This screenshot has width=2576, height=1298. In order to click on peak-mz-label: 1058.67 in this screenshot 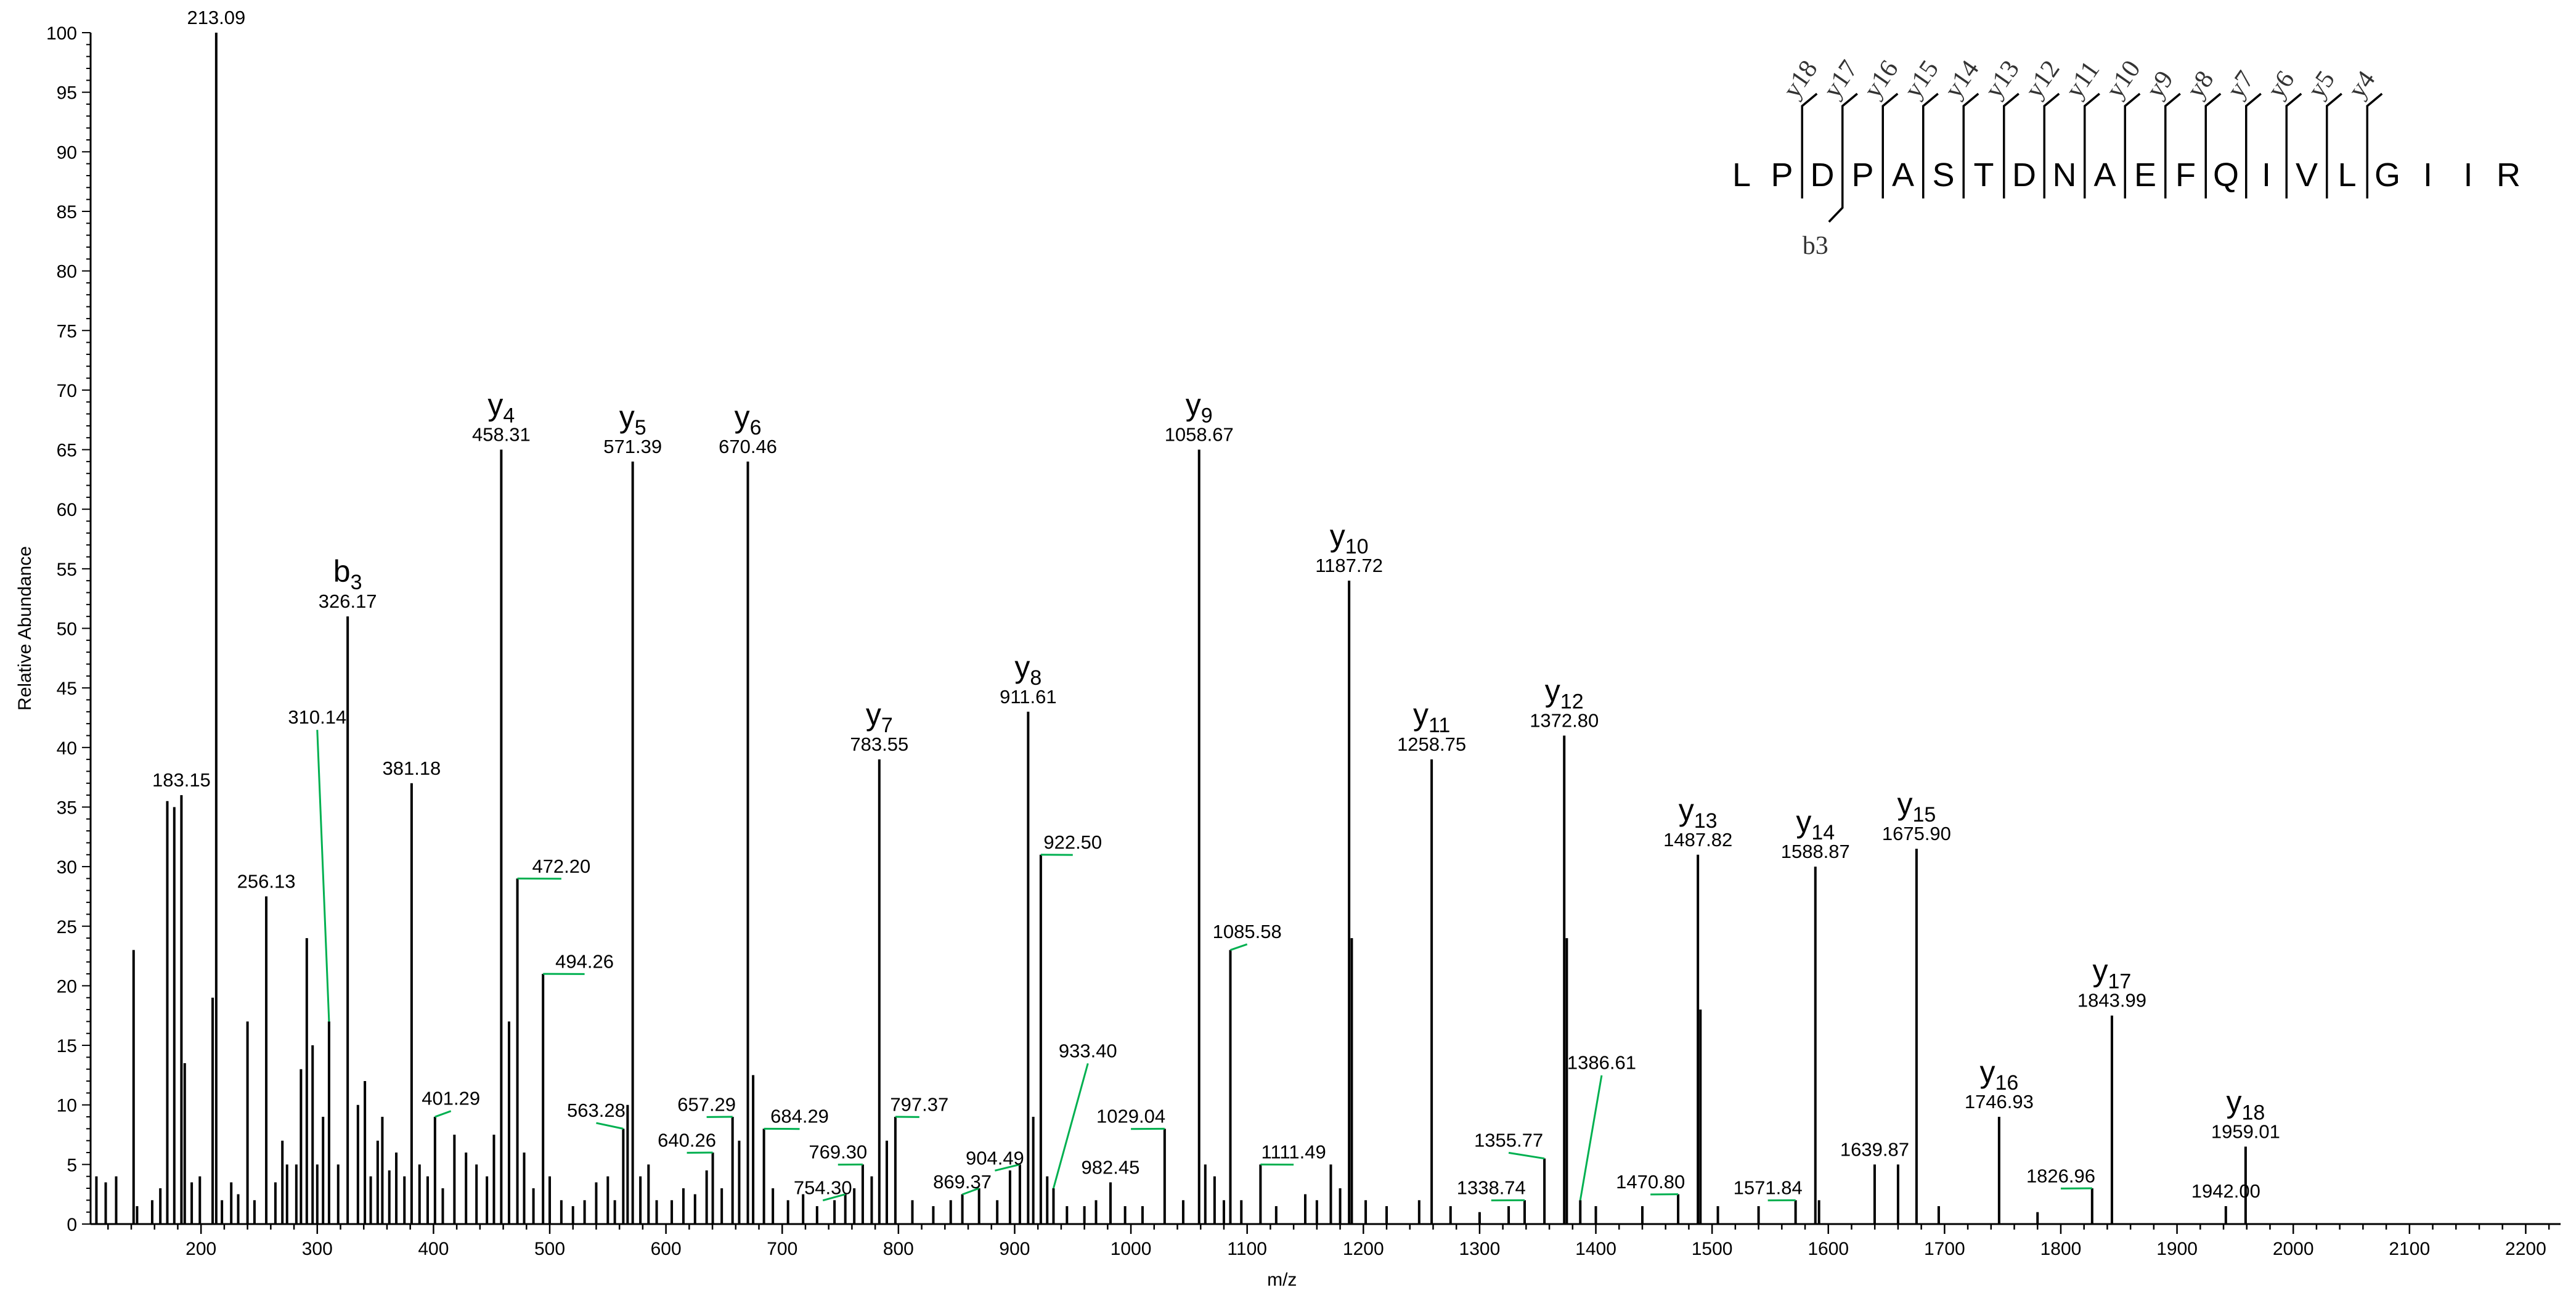, I will do `click(1199, 435)`.